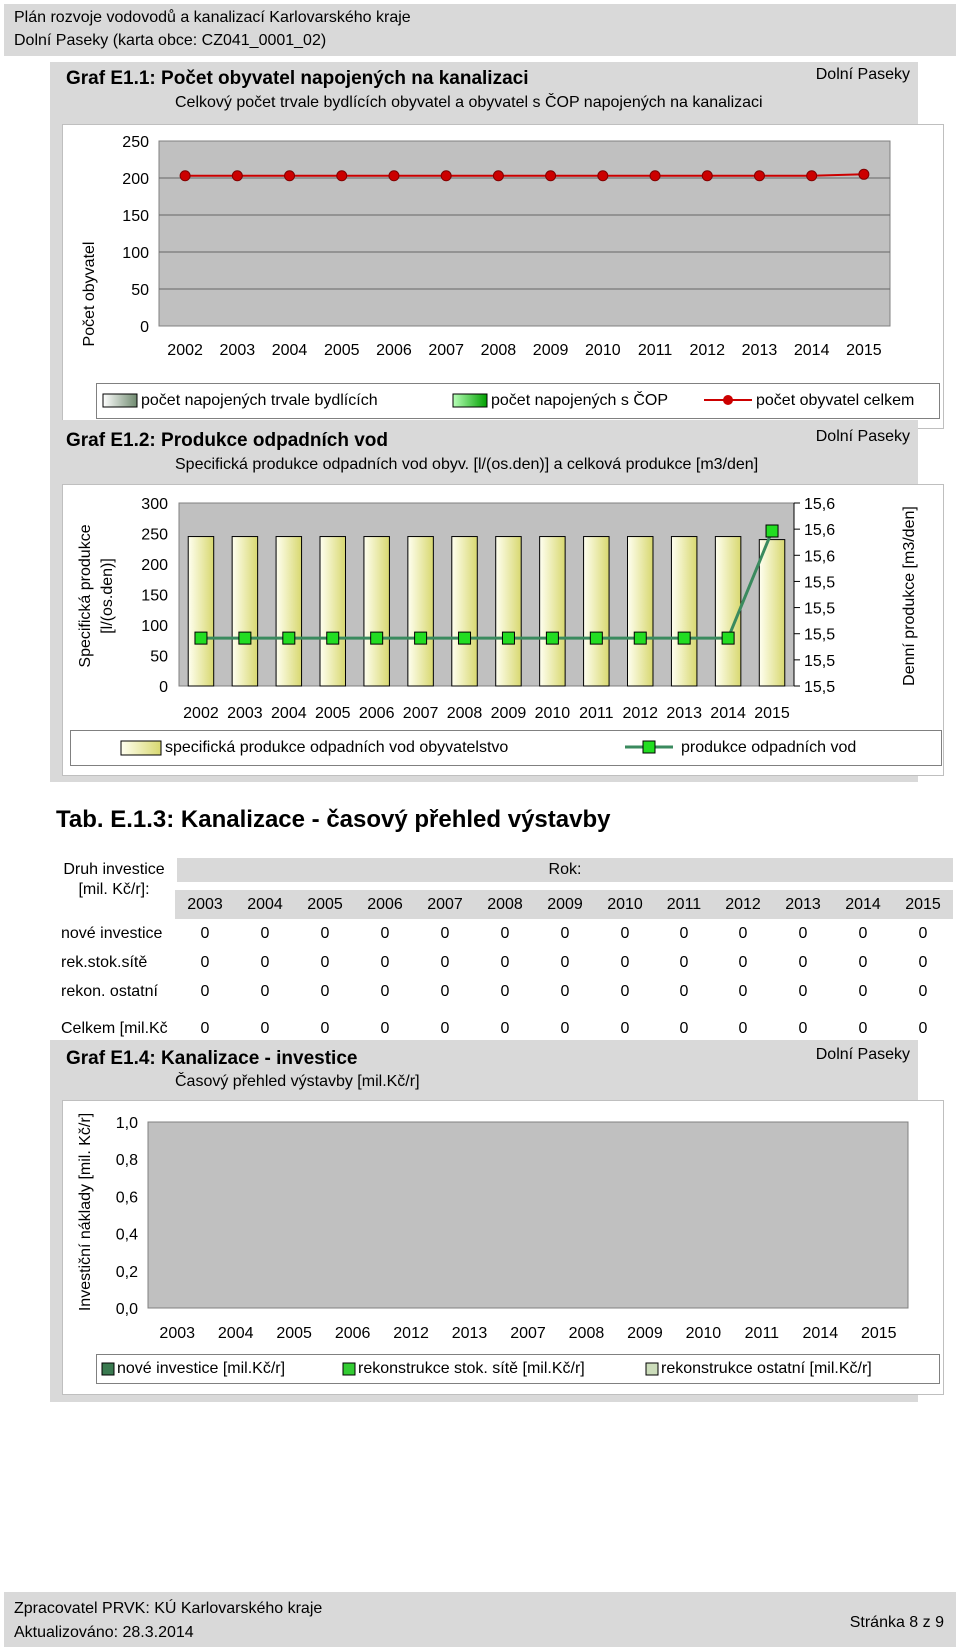 This screenshot has height=1649, width=960. What do you see at coordinates (728, 400) in the screenshot?
I see `legend-marker-celkem` at bounding box center [728, 400].